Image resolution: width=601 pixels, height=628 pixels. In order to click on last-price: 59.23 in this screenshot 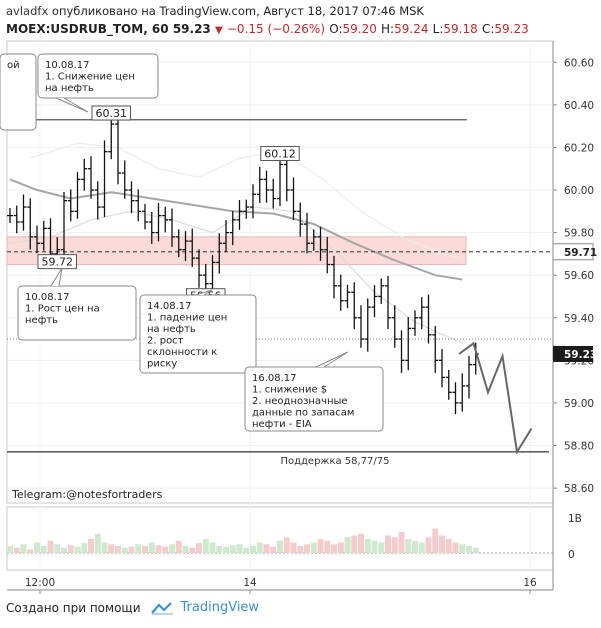, I will do `click(191, 29)`.